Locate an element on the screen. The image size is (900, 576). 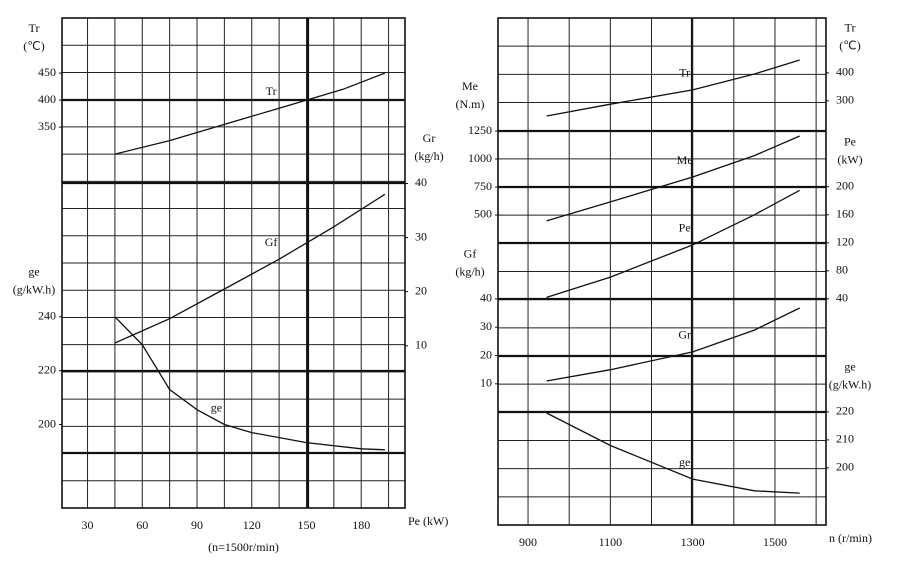
y-tick-label: 1000 is located at coordinates (480, 158).